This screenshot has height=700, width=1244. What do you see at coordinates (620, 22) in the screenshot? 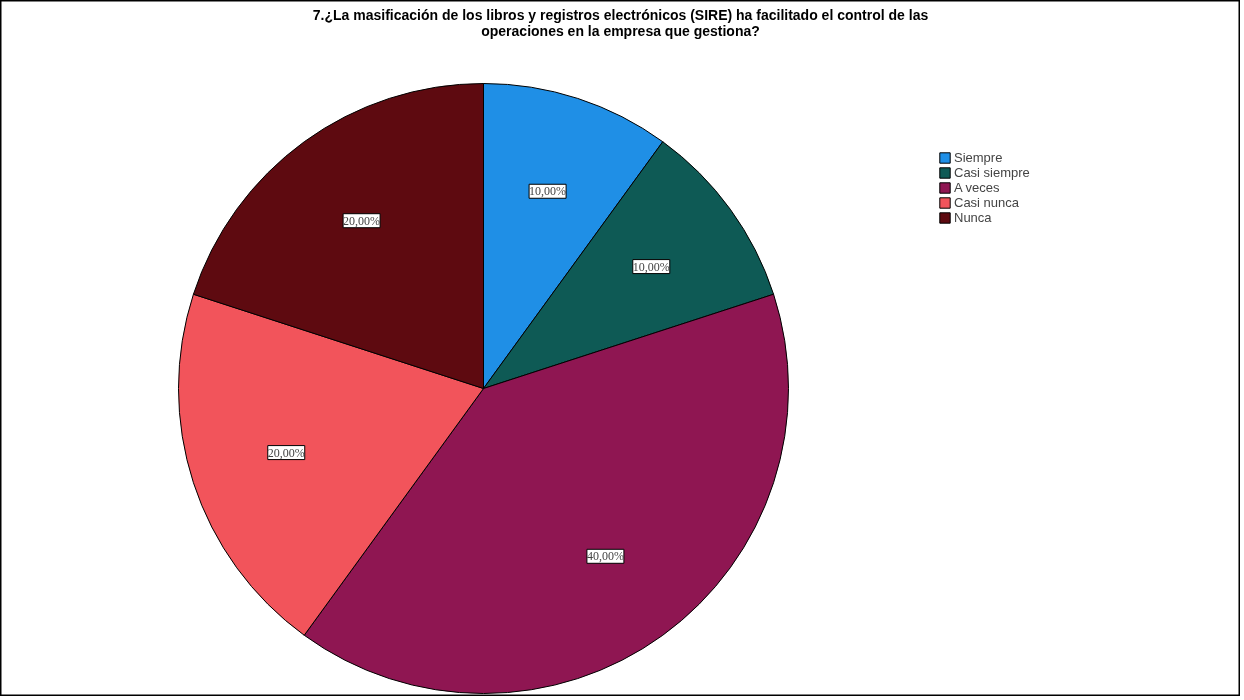
I see `chart-title: 7.¿La masificación de los libros y registros electrónicos (SIRE) ha facilitado el control de las operaciones en la empresa que gestiona?` at bounding box center [620, 22].